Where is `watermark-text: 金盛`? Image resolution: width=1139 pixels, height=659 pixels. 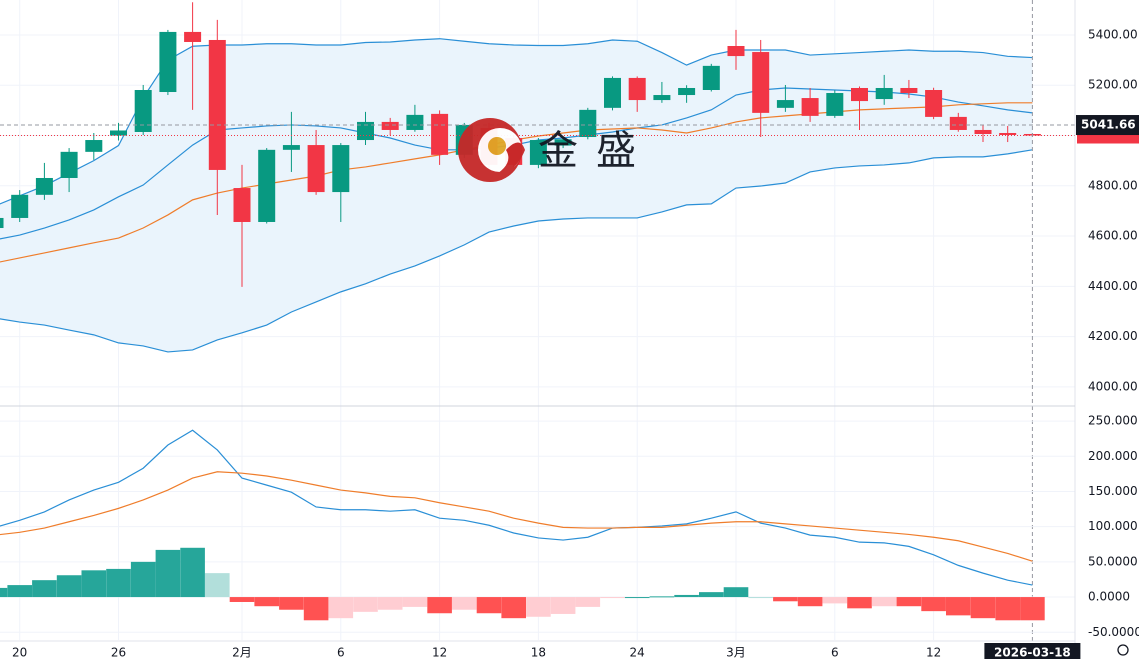 watermark-text: 金盛 is located at coordinates (596, 151).